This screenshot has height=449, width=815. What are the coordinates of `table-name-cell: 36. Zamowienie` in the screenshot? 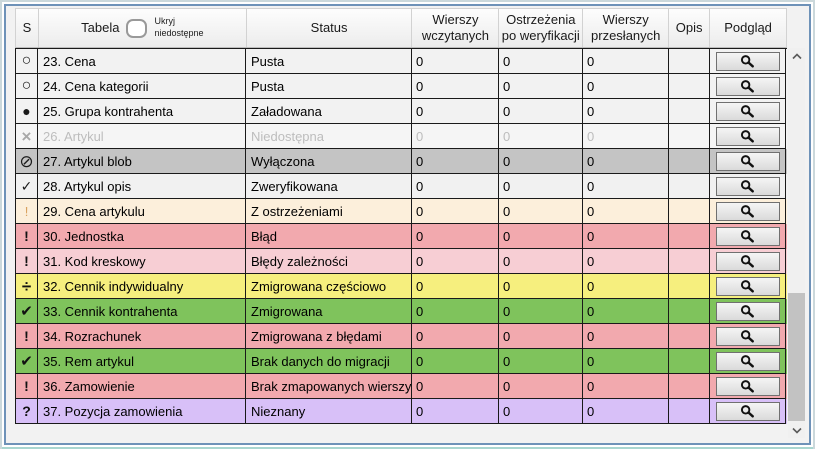 It's located at (142, 386).